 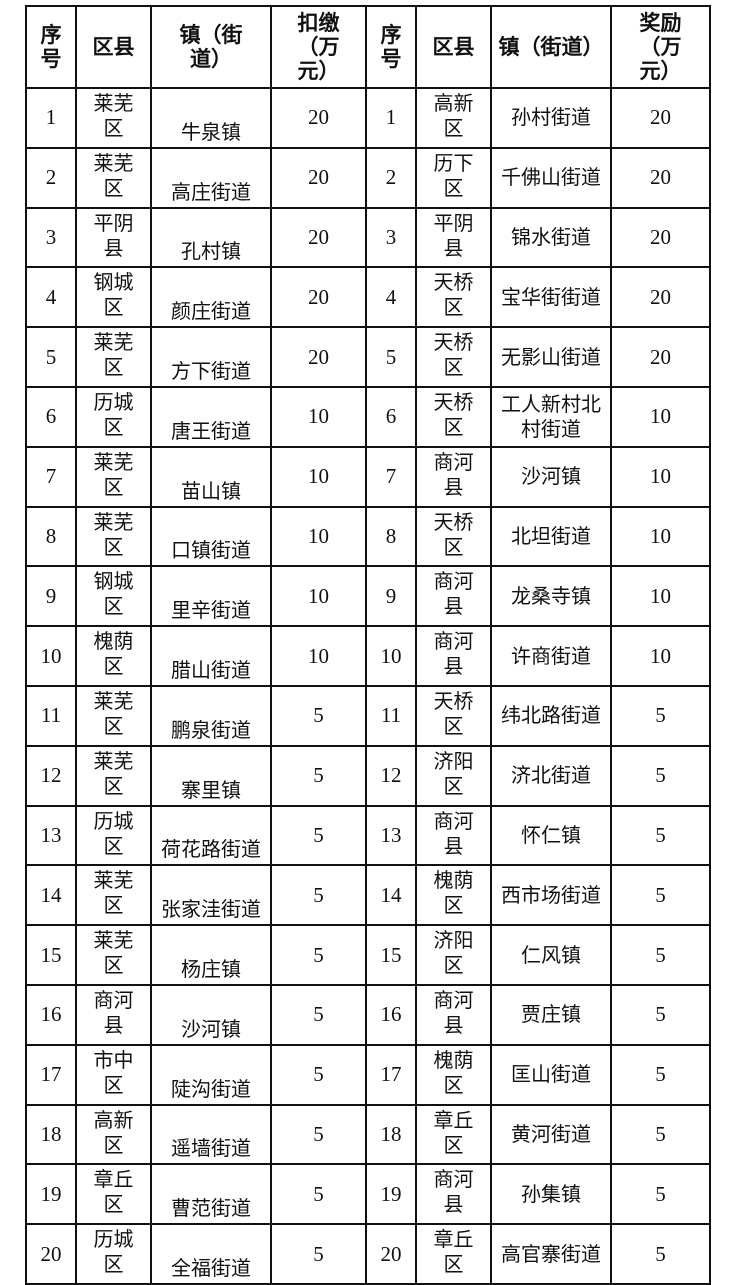 I want to click on region-left-cell: 平阴县, so click(x=113, y=237).